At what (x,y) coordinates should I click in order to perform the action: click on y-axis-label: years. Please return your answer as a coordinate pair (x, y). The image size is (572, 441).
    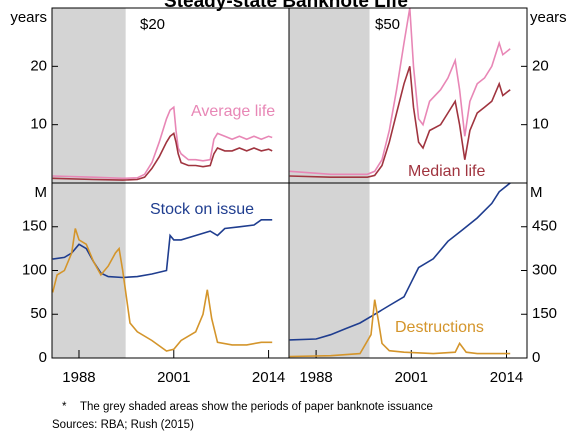
    Looking at the image, I should click on (28, 17).